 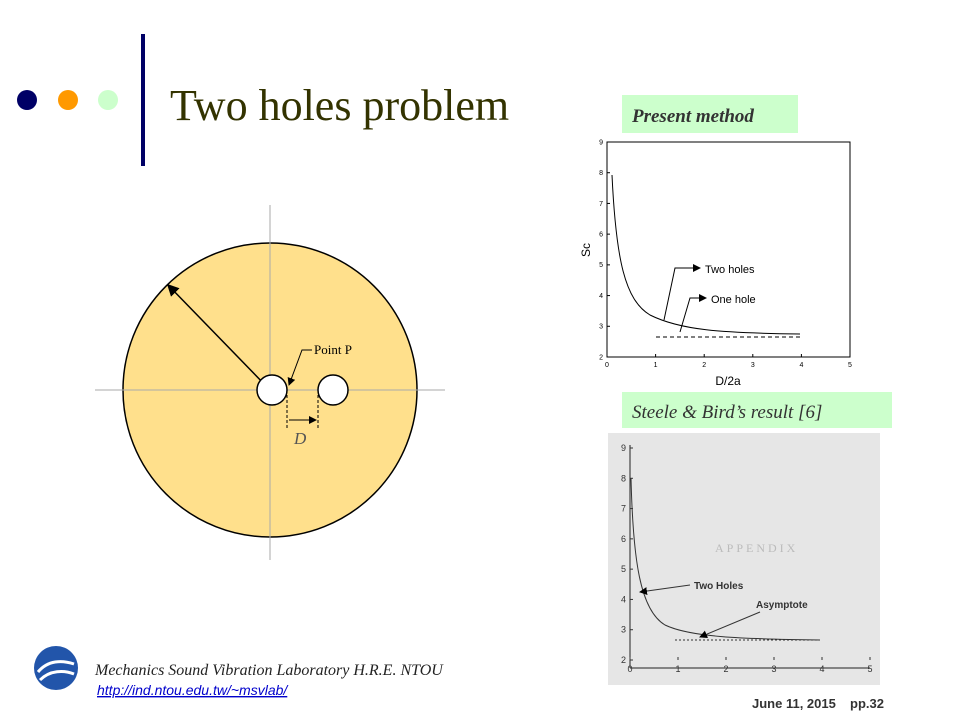 I want to click on logo-wave, so click(x=55, y=671).